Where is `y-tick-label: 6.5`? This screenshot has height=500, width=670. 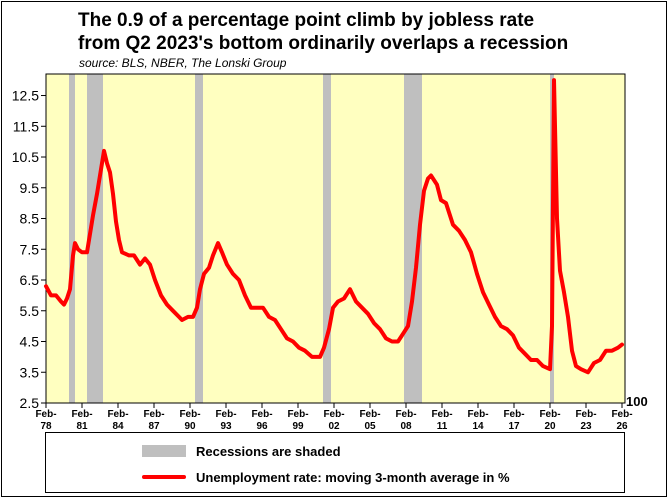 y-tick-label: 6.5 is located at coordinates (30, 280).